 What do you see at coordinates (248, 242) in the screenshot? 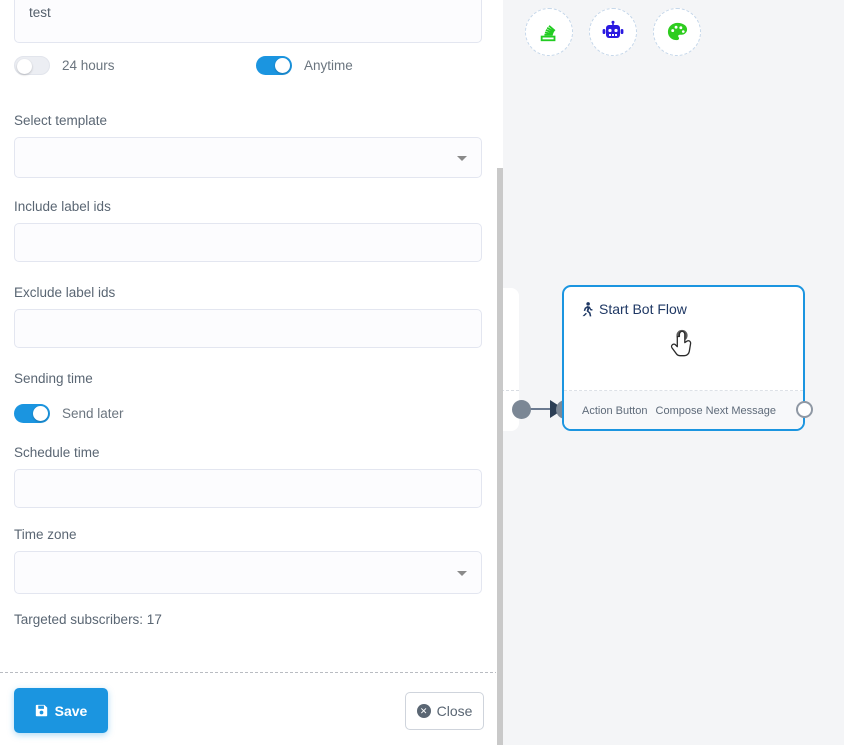
I see `include-label-ids-input` at bounding box center [248, 242].